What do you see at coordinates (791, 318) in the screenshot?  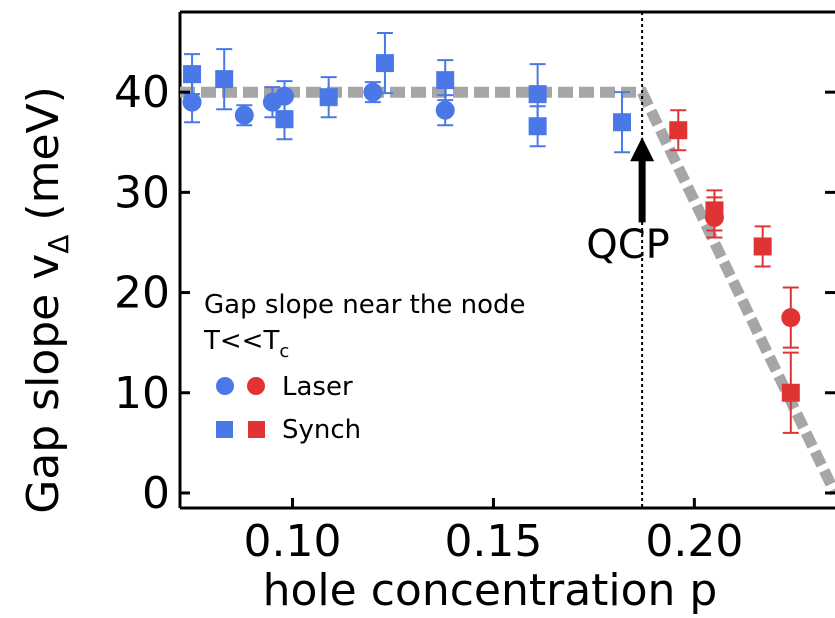 I see `red-laser-point` at bounding box center [791, 318].